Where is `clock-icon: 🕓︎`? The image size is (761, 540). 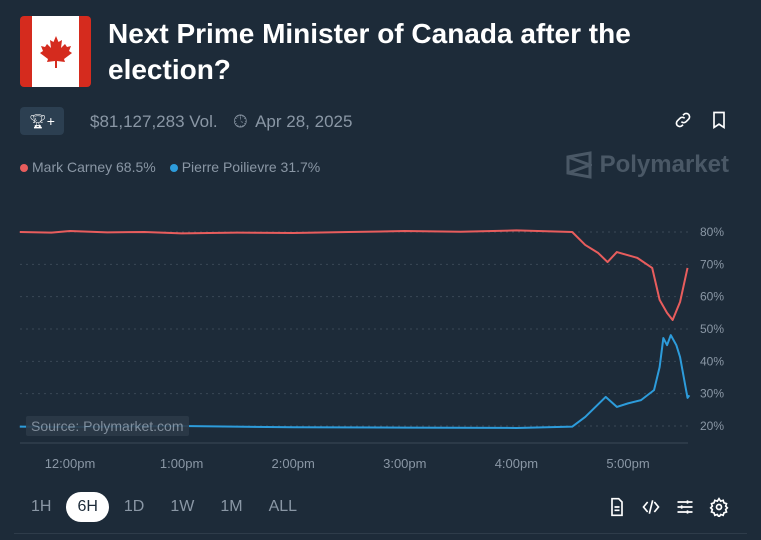
clock-icon: 🕓︎ is located at coordinates (240, 121).